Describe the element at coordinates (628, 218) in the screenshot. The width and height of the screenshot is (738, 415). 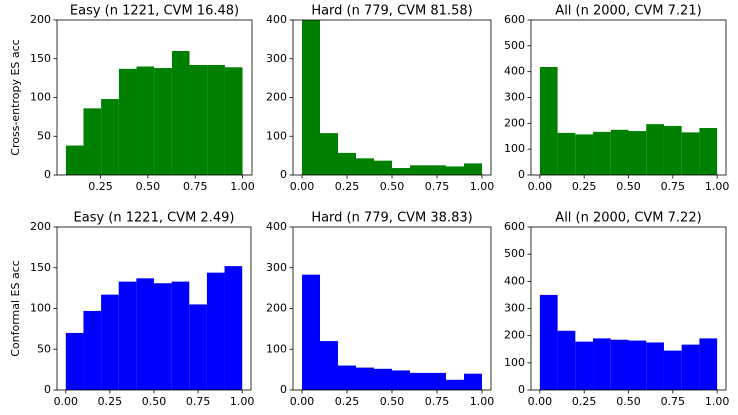
I see `chart-title: All (n 2000, CVM 7.22)` at that location.